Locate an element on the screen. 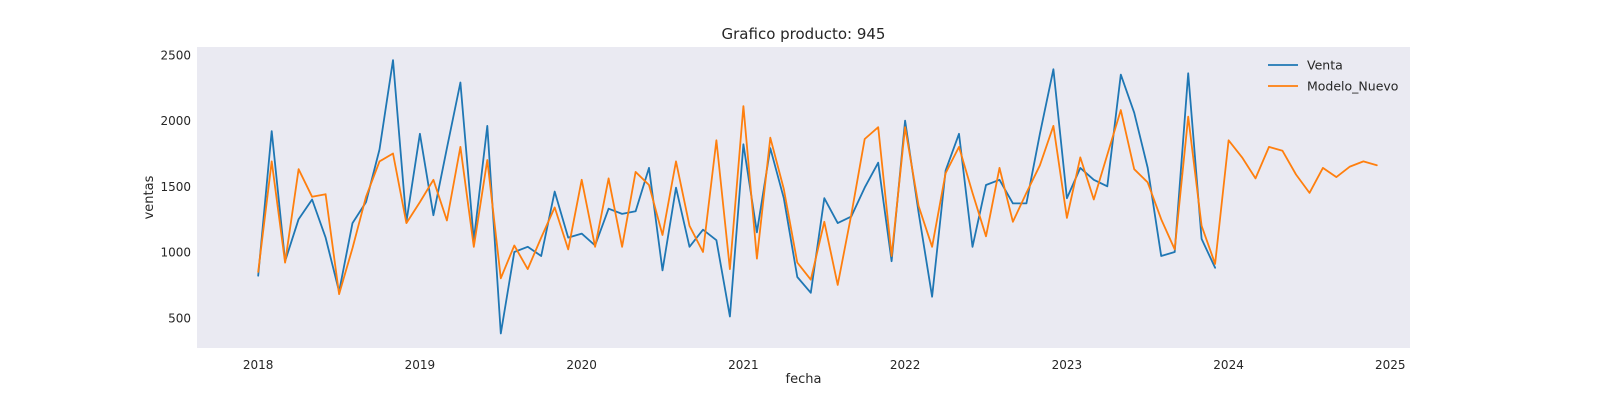  y-tick-label: 2000 is located at coordinates (175, 121).